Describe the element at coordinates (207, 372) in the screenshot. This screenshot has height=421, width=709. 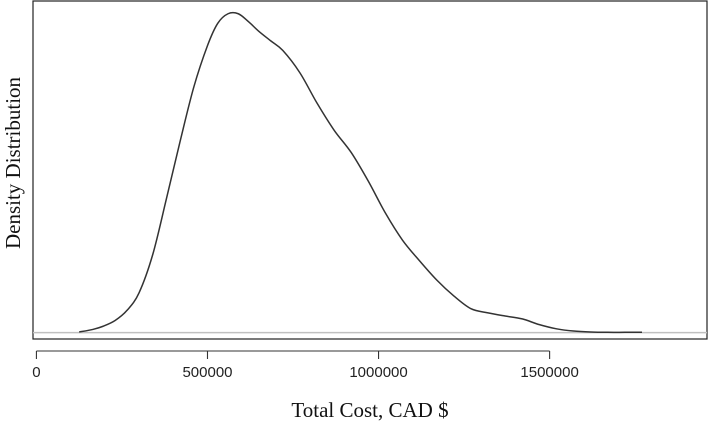
I see `x-tick-label: 500000` at that location.